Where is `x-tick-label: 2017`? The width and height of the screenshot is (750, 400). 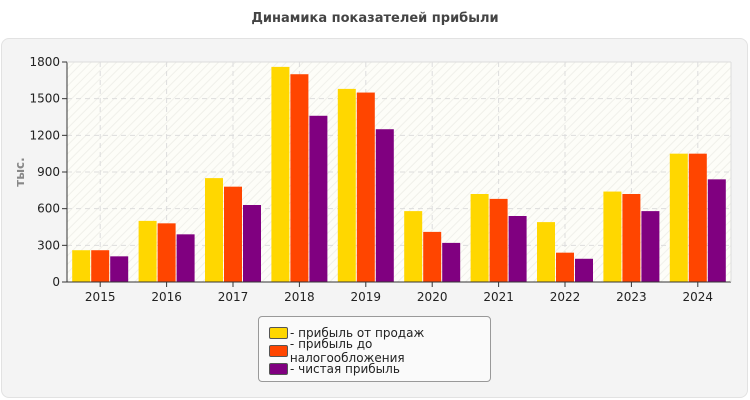 x-tick-label: 2017 is located at coordinates (233, 297).